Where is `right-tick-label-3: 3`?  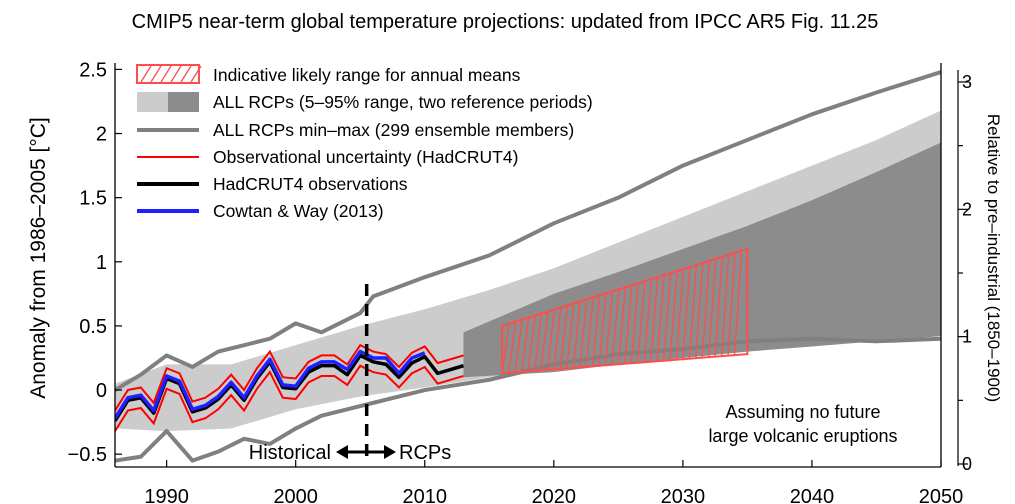 right-tick-label-3: 3 is located at coordinates (967, 82).